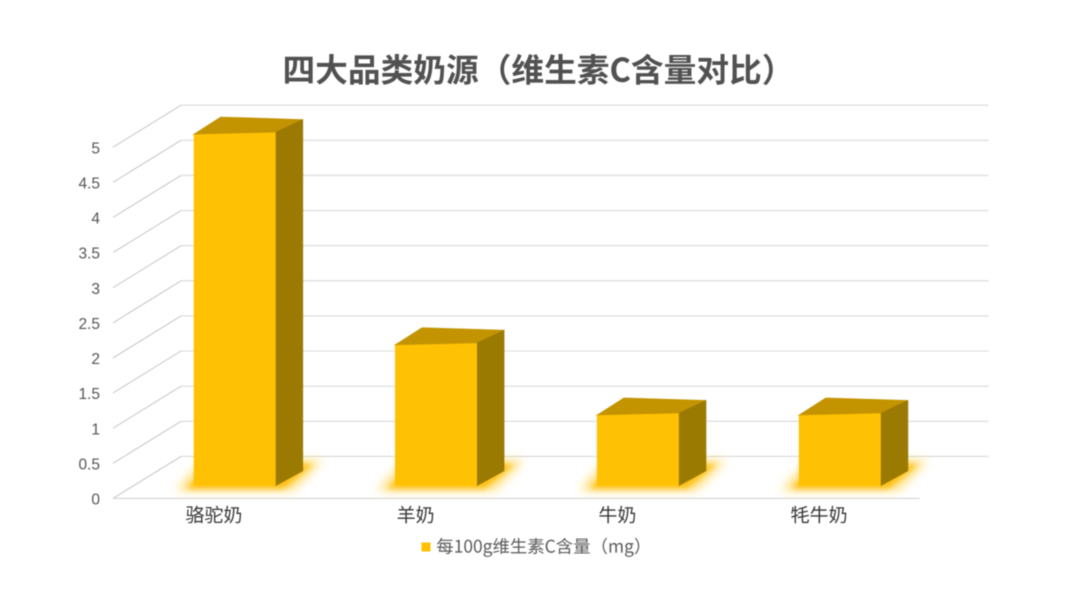  I want to click on svg-text: 4.5, so click(89, 183).